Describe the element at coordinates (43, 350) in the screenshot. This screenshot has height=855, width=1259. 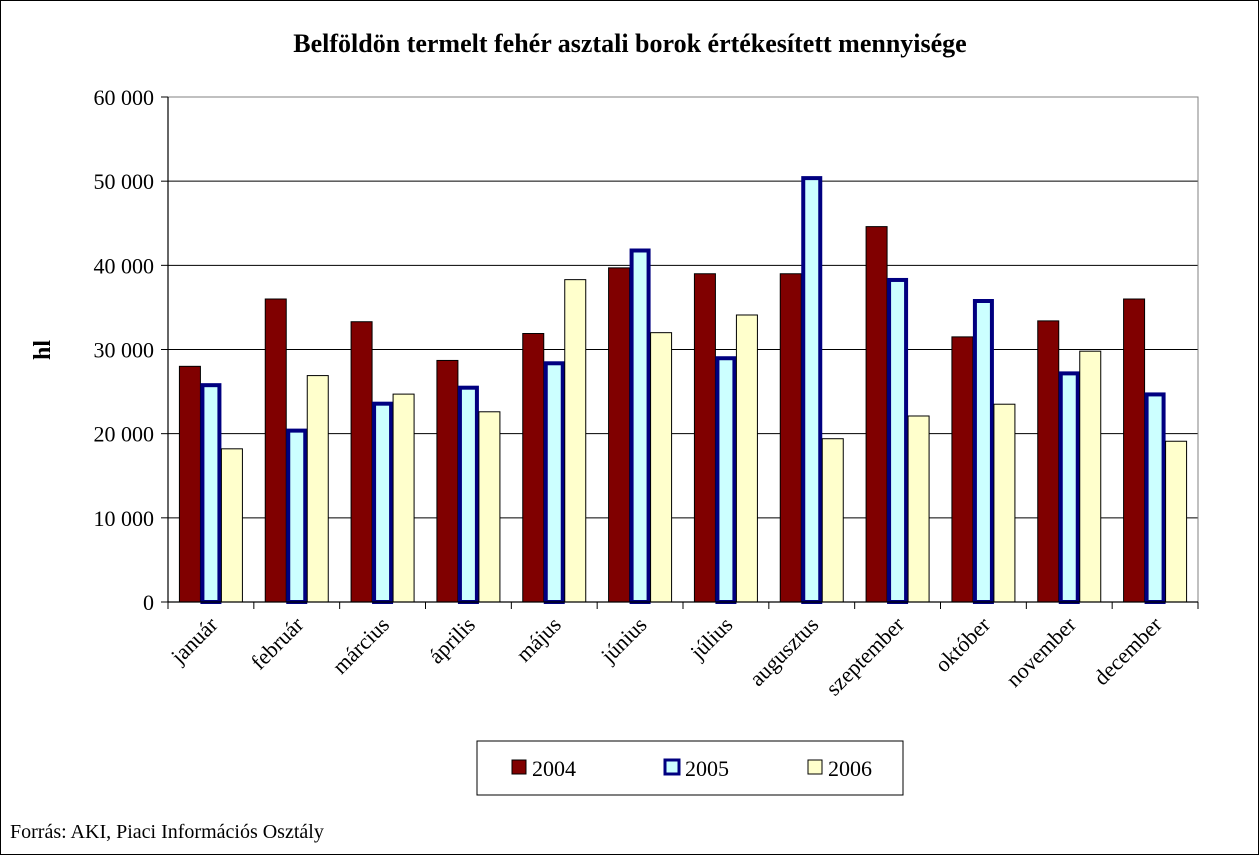
I see `y-axis-label: hl` at that location.